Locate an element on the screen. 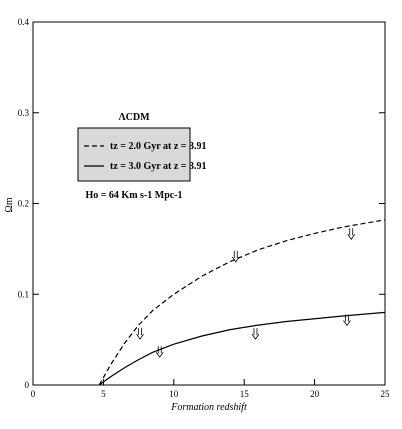  series-line is located at coordinates (242, 348).